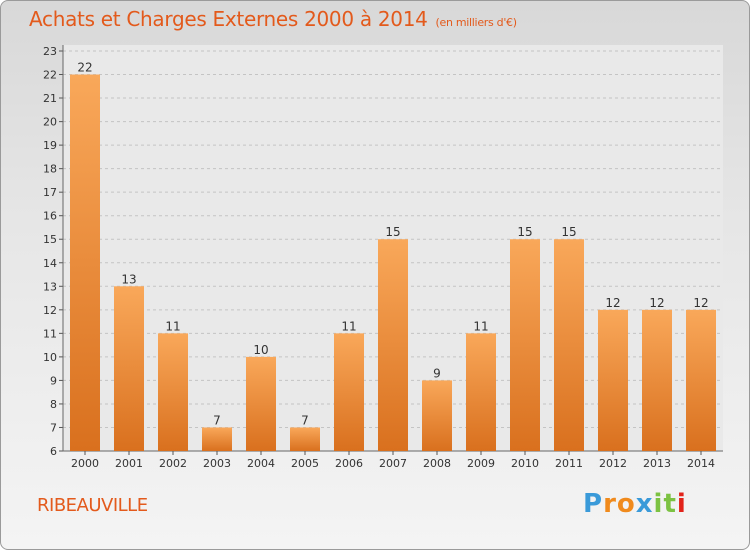 This screenshot has width=750, height=550. I want to click on x-tick-label: 2010, so click(525, 463).